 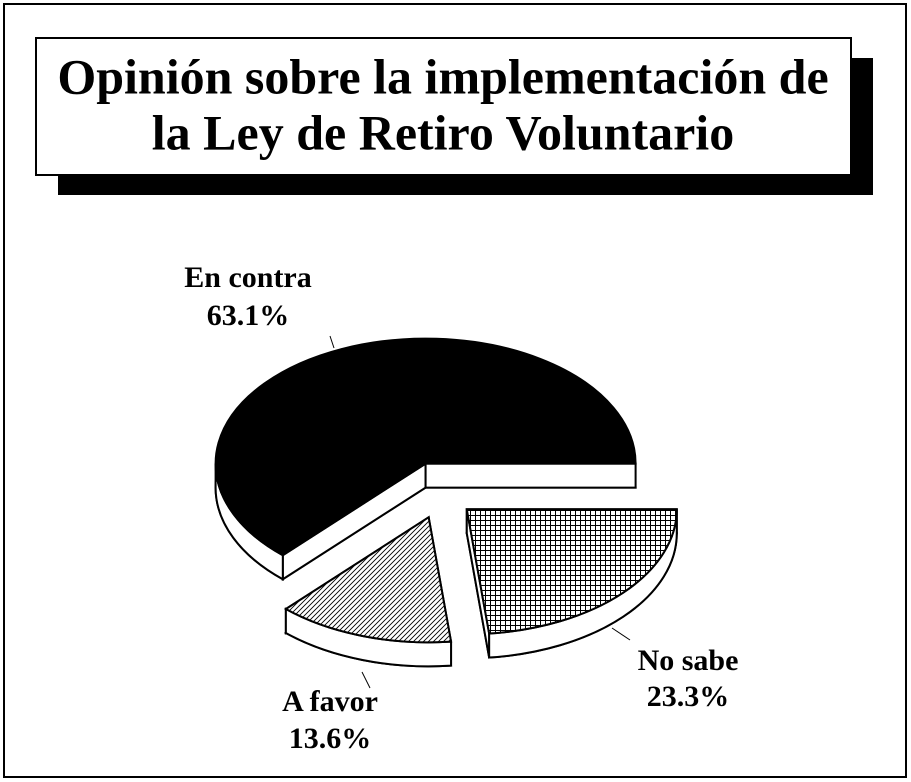 What do you see at coordinates (248, 277) in the screenshot?
I see `slice-label: En contra` at bounding box center [248, 277].